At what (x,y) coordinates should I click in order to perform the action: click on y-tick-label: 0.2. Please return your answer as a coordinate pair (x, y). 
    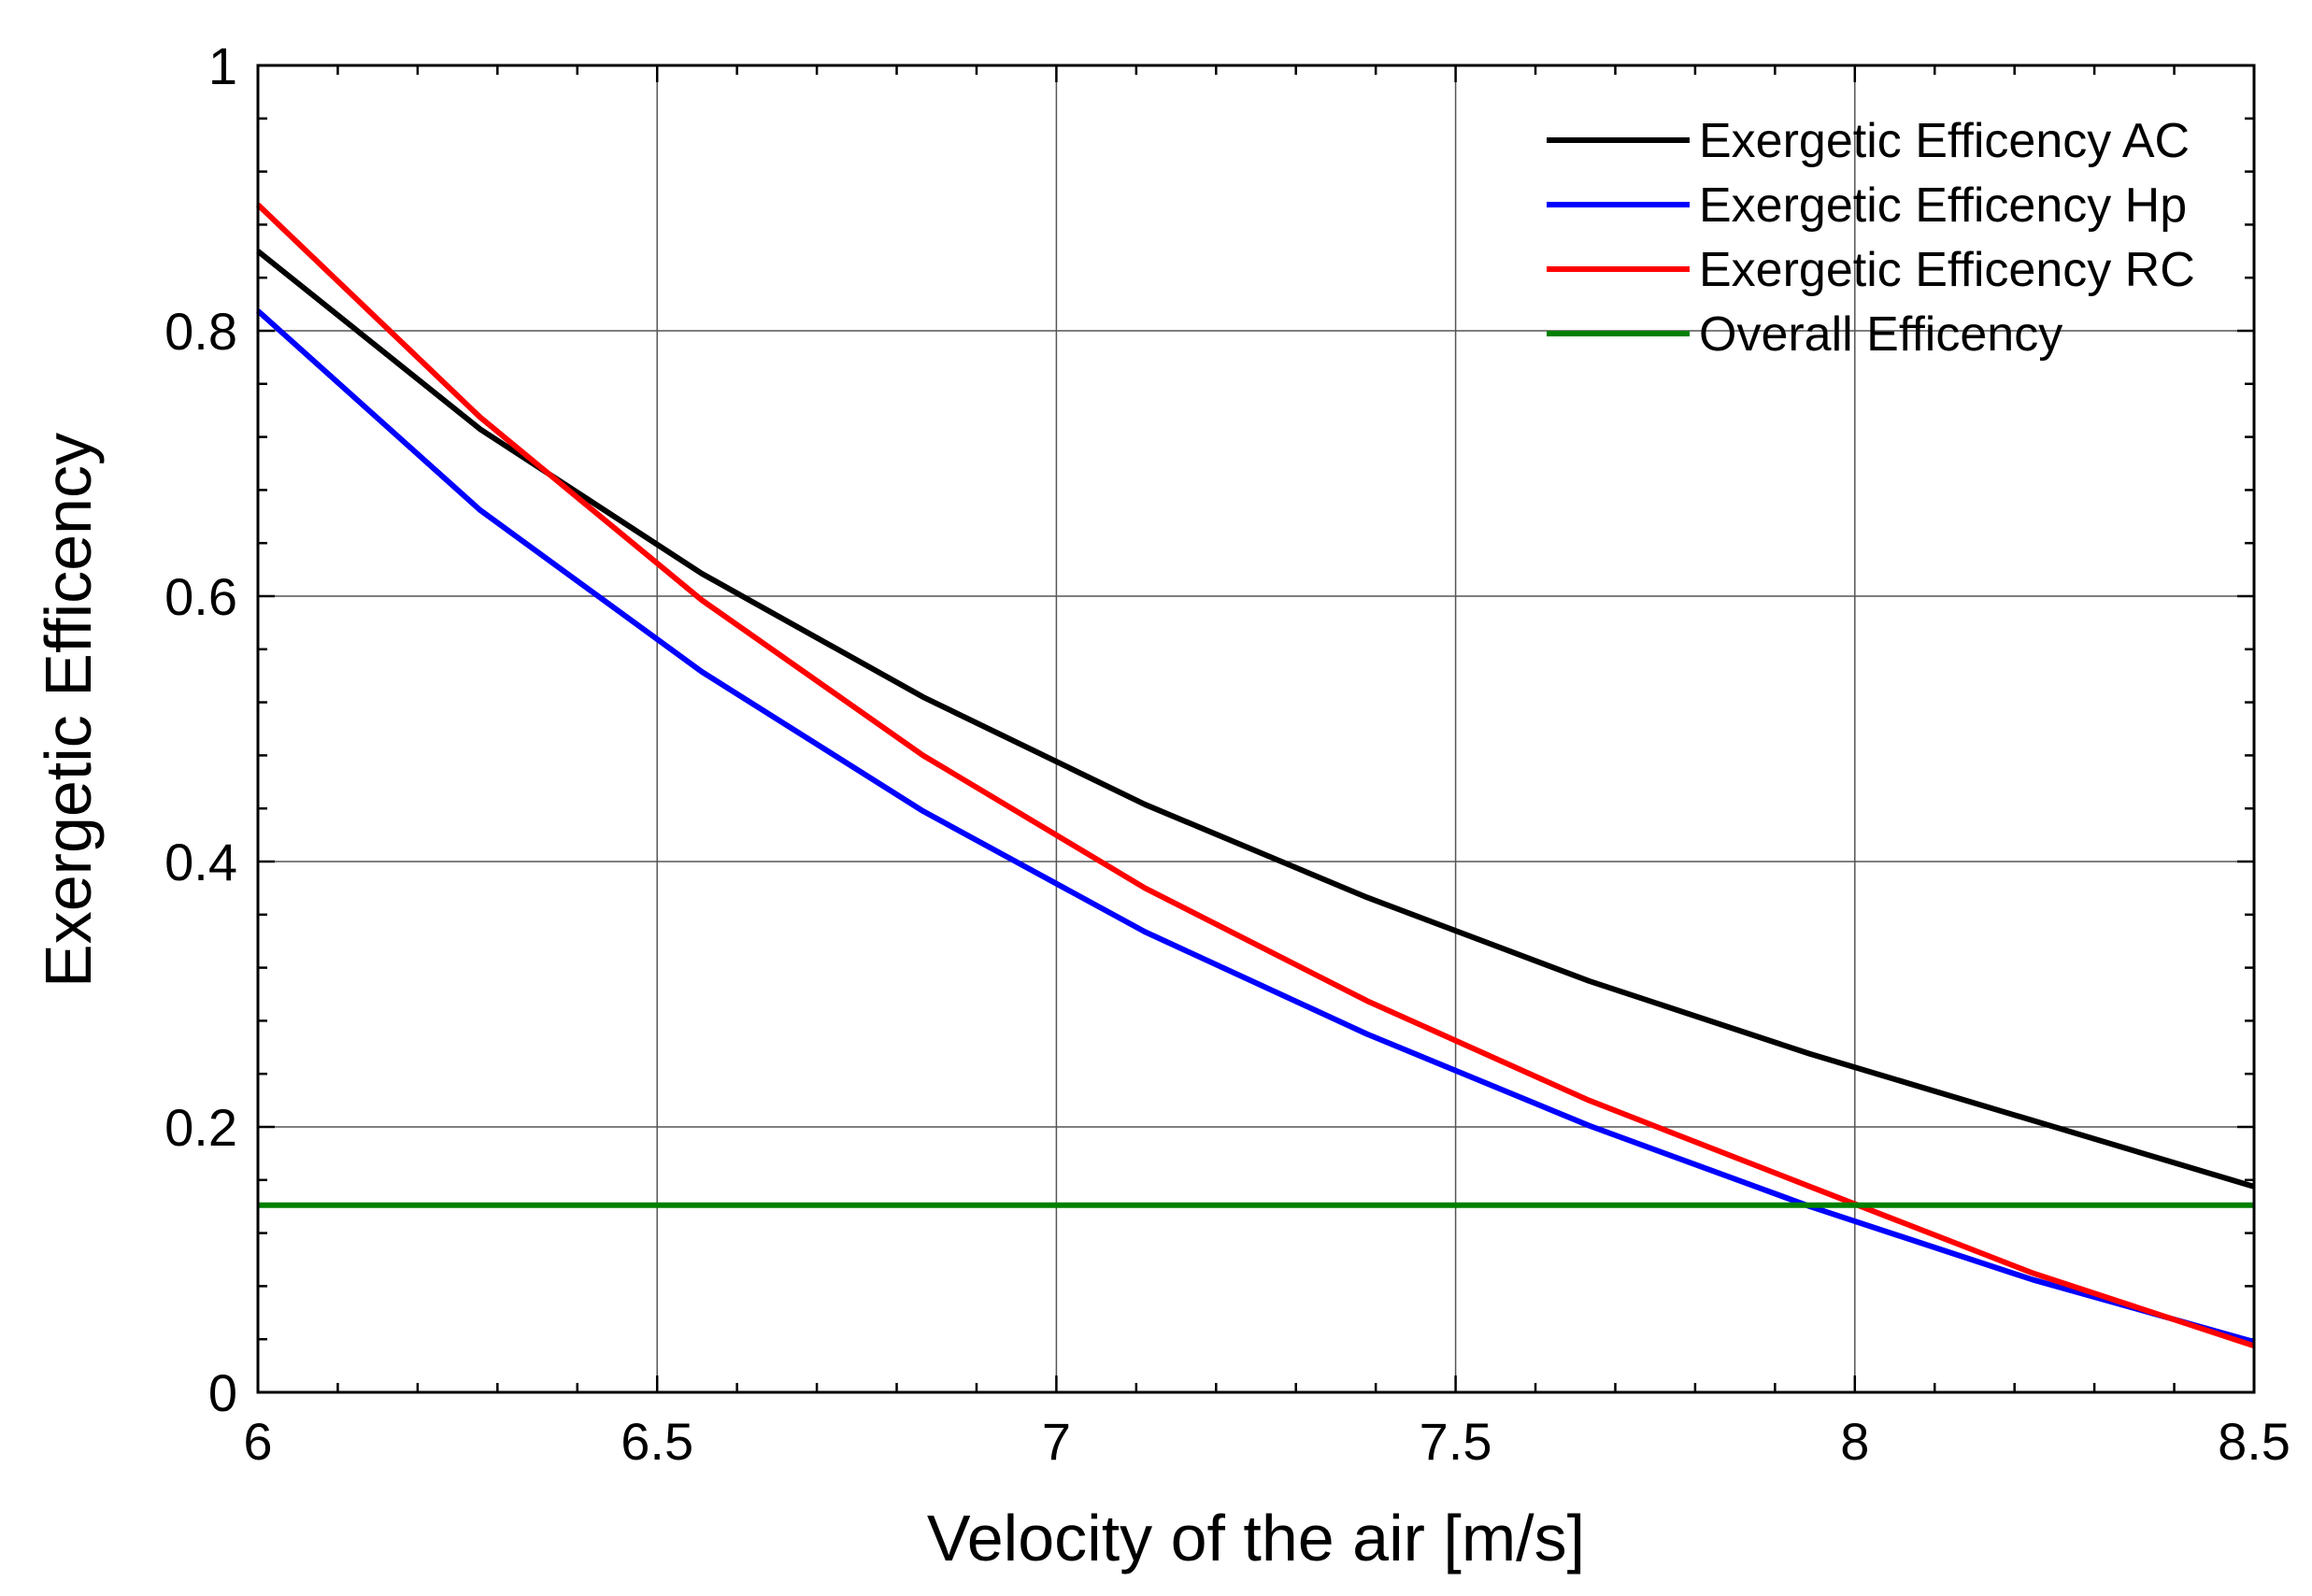
    Looking at the image, I should click on (200, 1127).